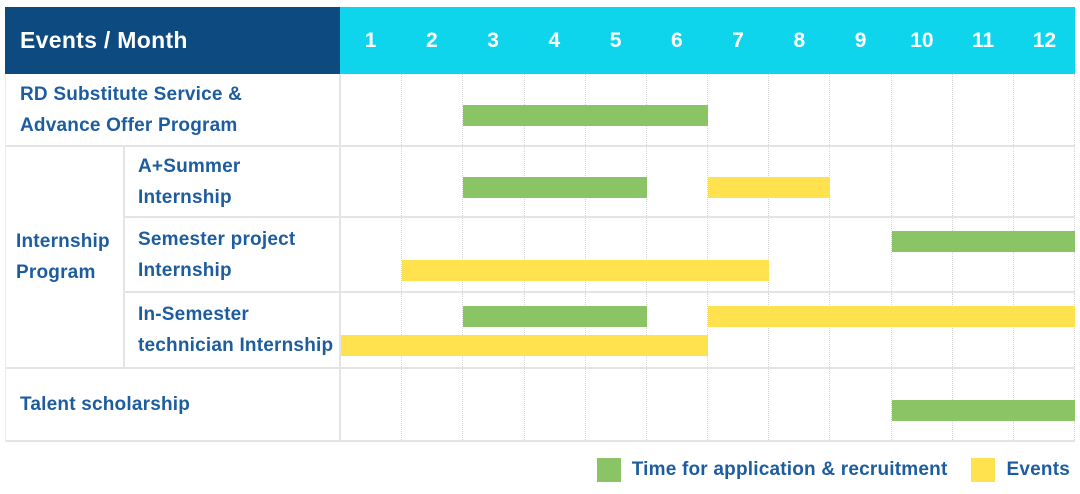  I want to click on month-header-2: 2, so click(432, 40).